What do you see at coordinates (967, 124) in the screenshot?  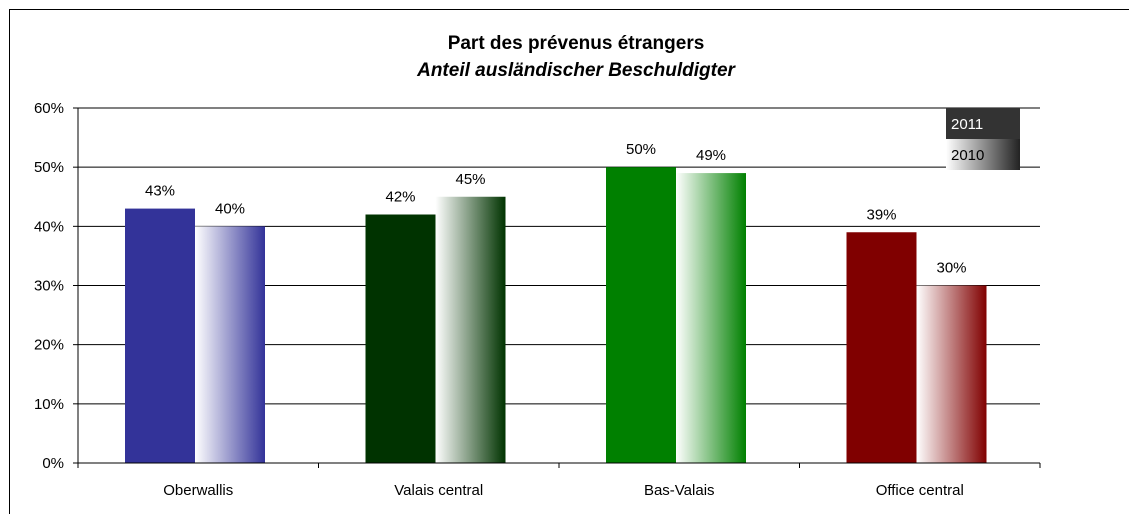 I see `legend-label-2011: 2011` at bounding box center [967, 124].